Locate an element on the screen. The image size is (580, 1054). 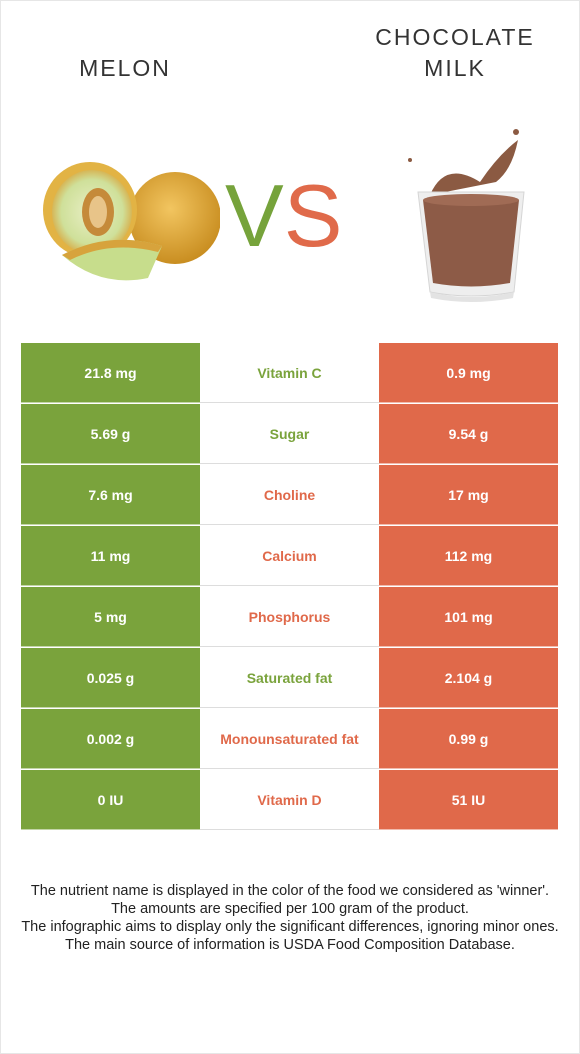
chocolate-milk-value: 0.9 mg is located at coordinates (468, 373).